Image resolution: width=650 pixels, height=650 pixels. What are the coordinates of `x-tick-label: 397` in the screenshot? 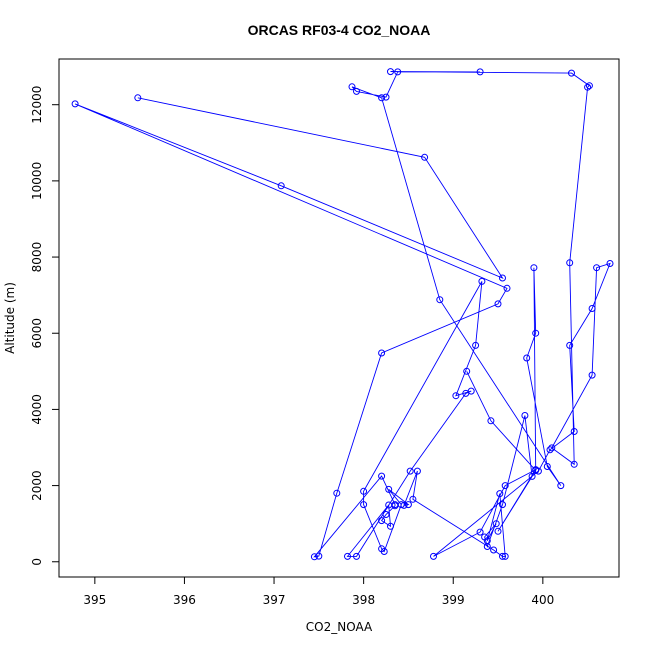 It's located at (274, 600).